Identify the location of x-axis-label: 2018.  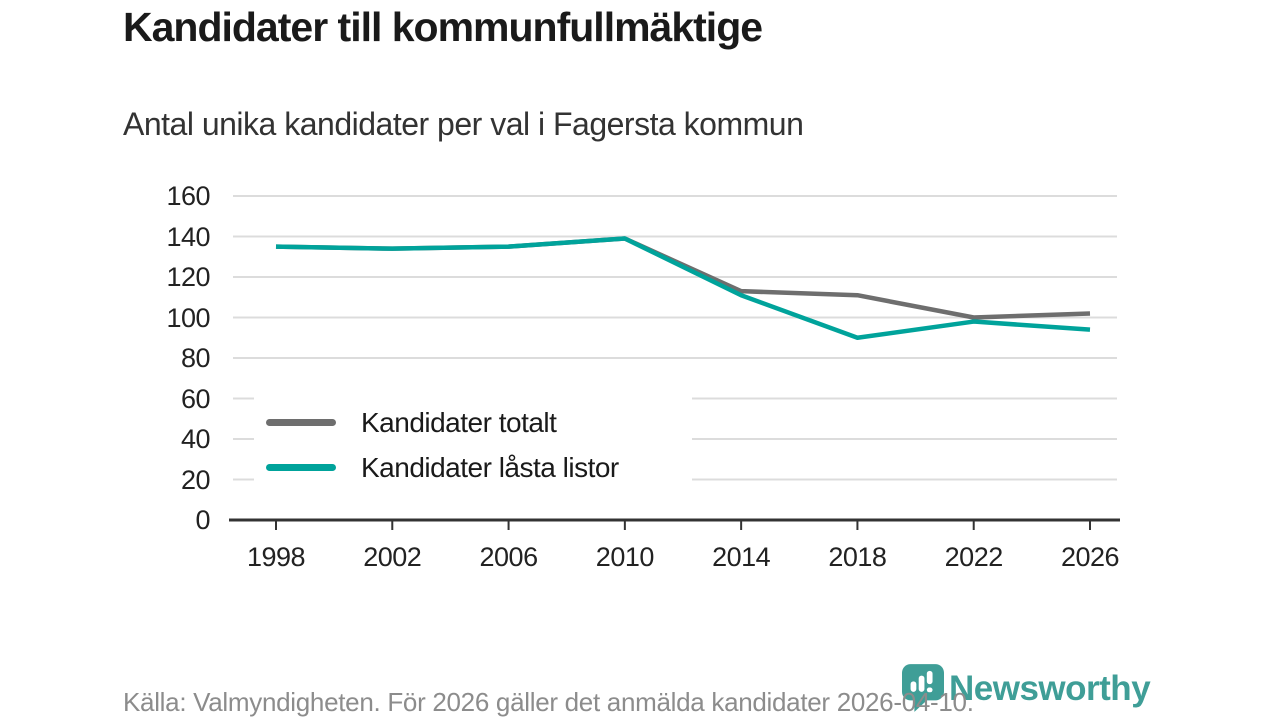
(857, 557).